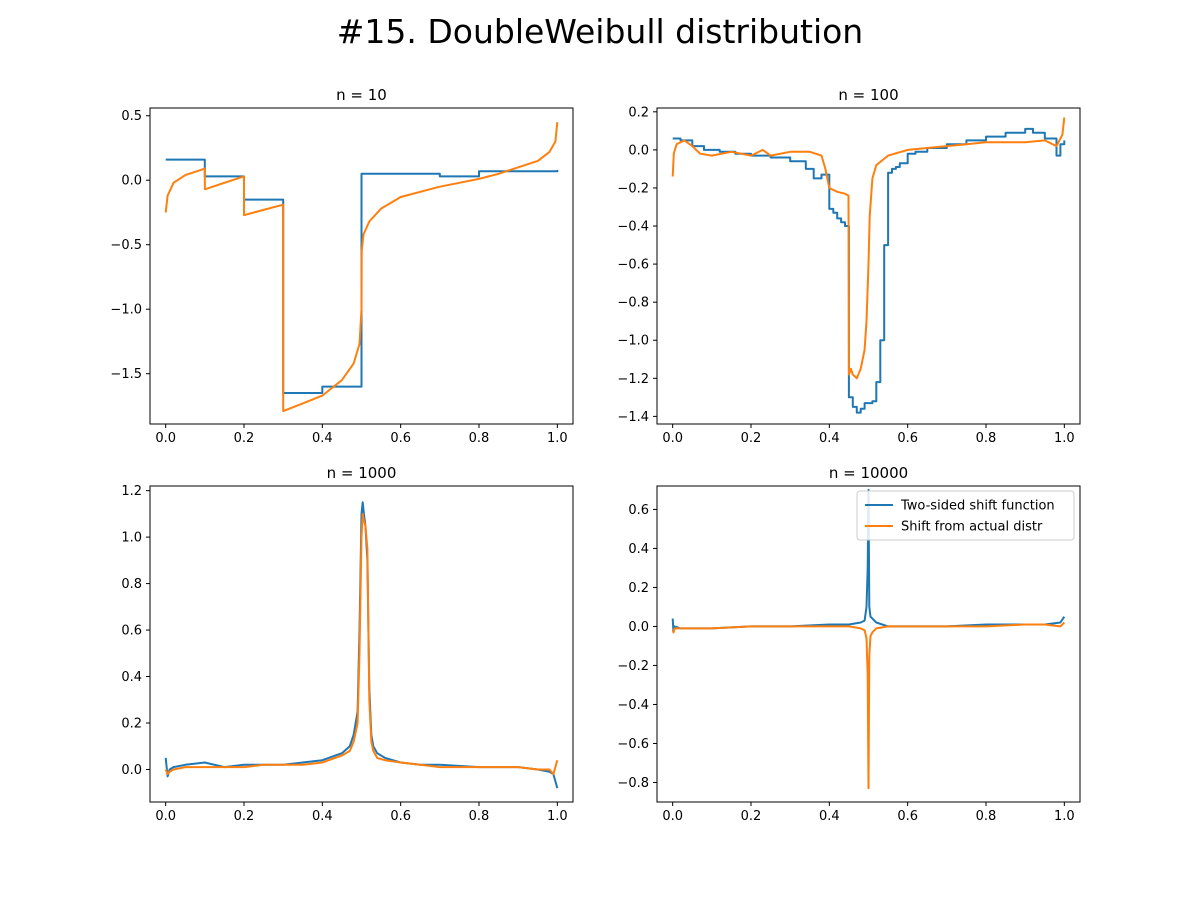 The image size is (1200, 900). What do you see at coordinates (362, 473) in the screenshot?
I see `subplot-title: n = 1000` at bounding box center [362, 473].